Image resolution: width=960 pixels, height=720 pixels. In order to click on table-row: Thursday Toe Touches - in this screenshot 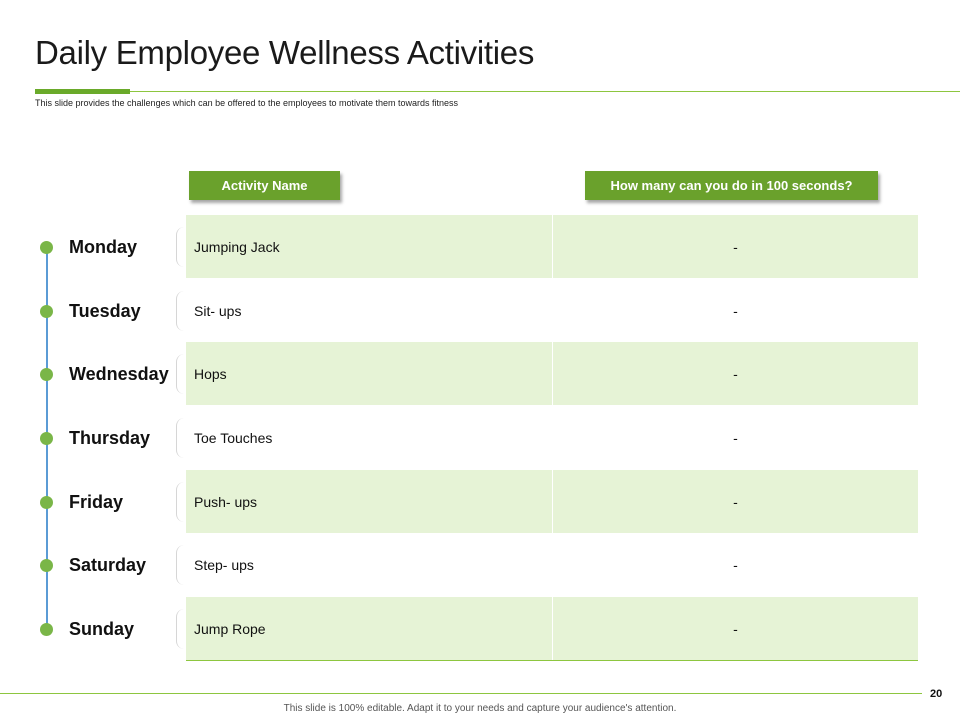, I will do `click(480, 437)`.